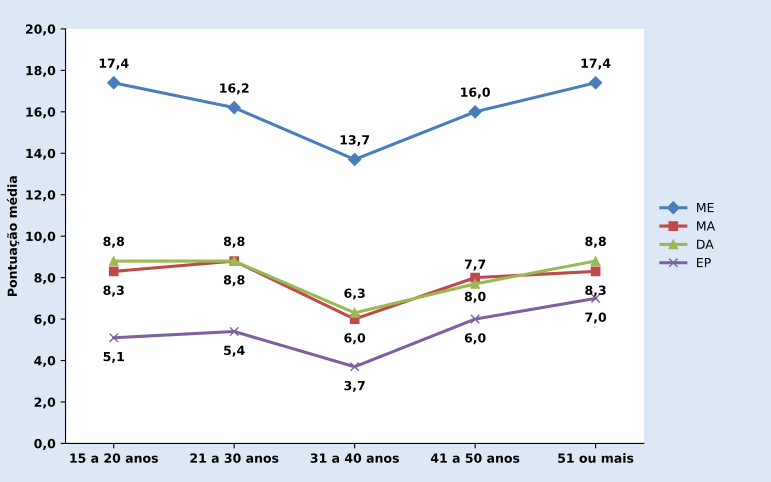  What do you see at coordinates (705, 207) in the screenshot?
I see `legend-label: ME` at bounding box center [705, 207].